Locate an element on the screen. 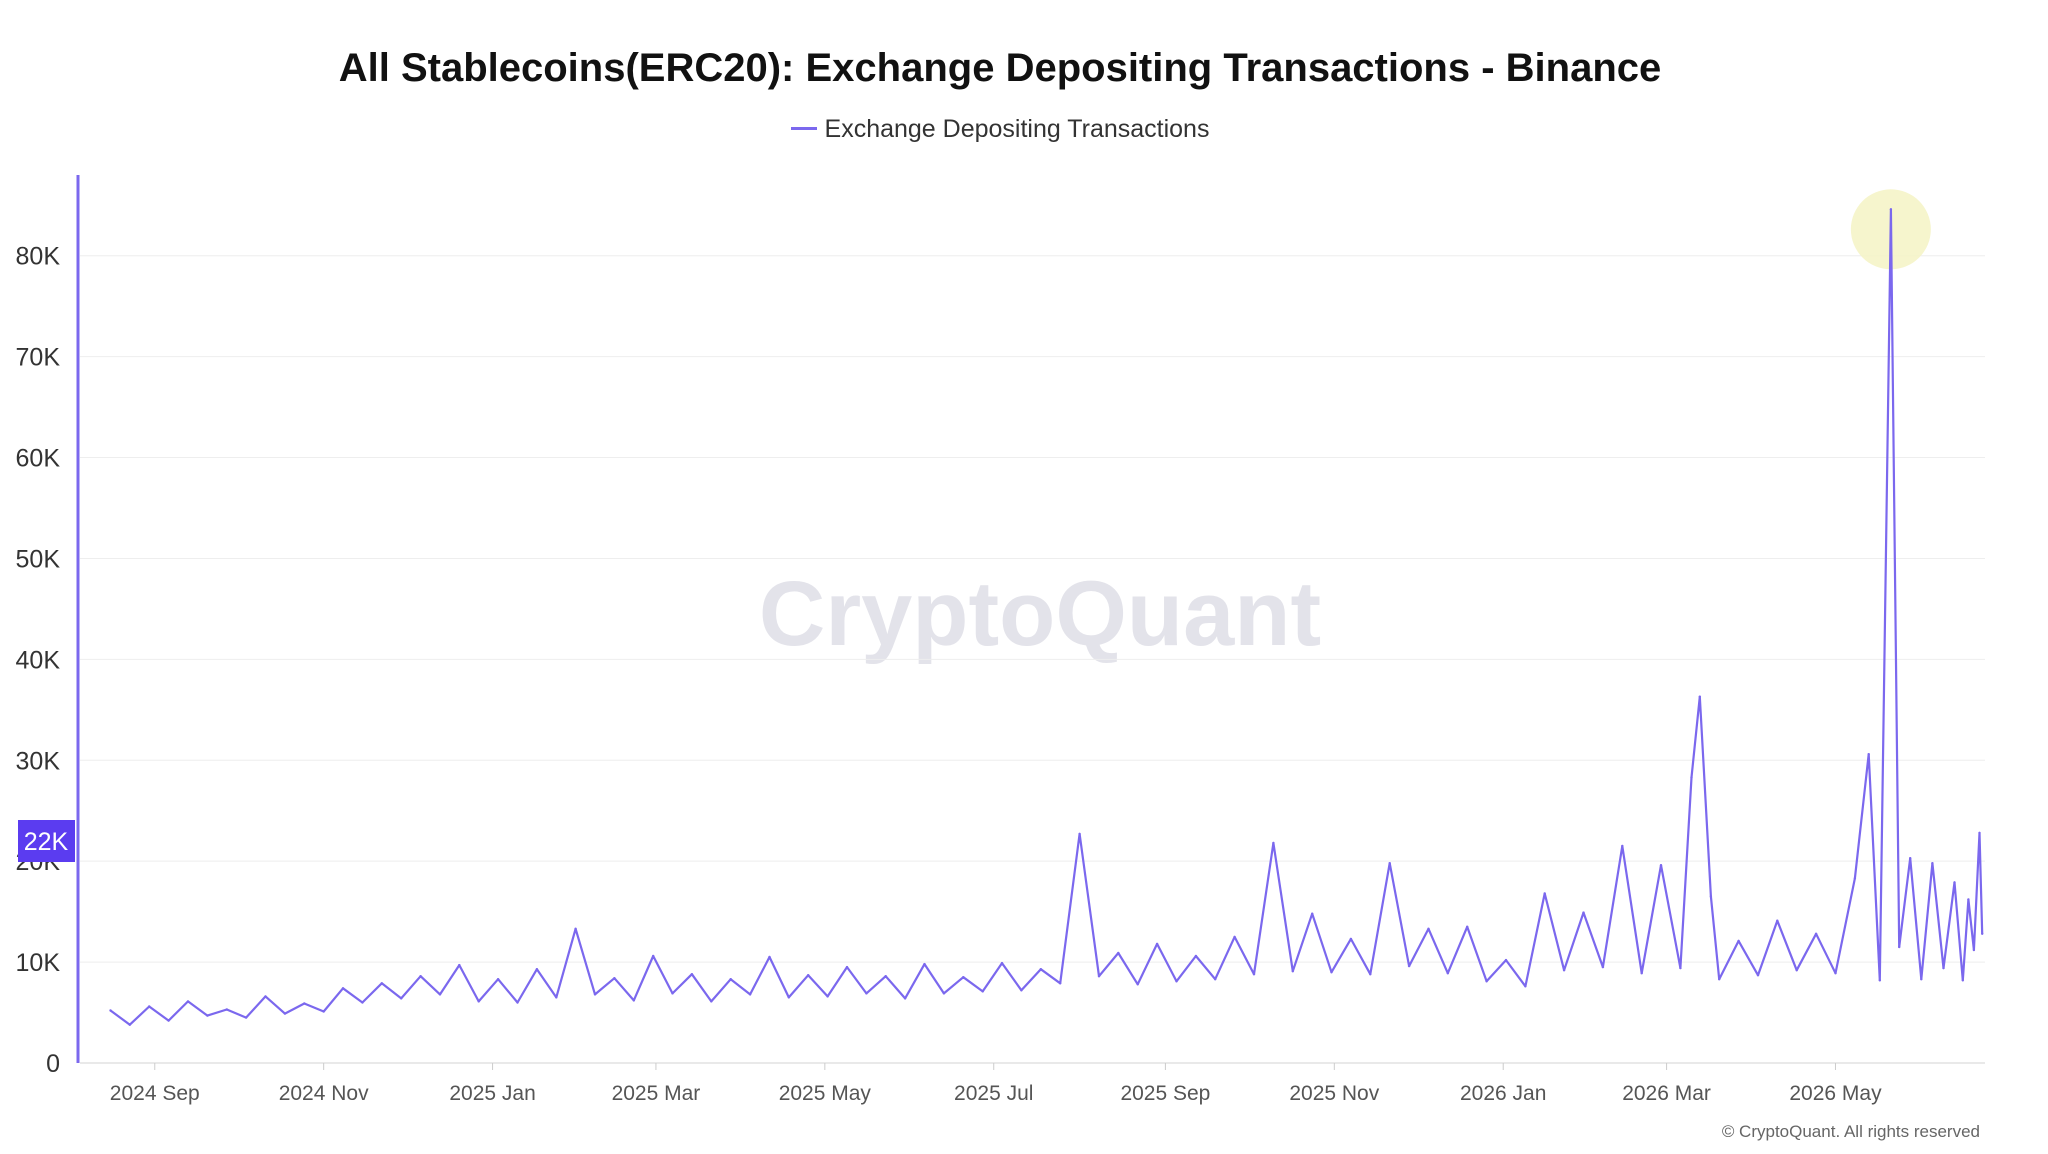 The width and height of the screenshot is (2048, 1154). legend: Exchange Depositing Transactions is located at coordinates (1000, 129).